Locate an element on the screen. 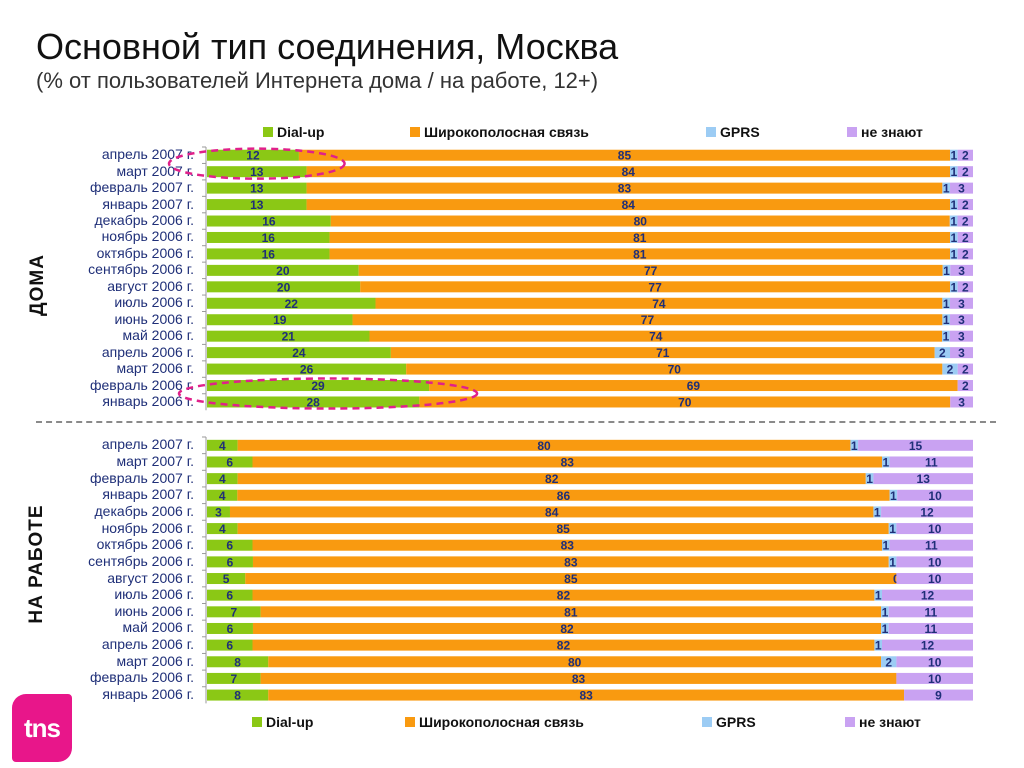  tns-logo: tns is located at coordinates (42, 728).